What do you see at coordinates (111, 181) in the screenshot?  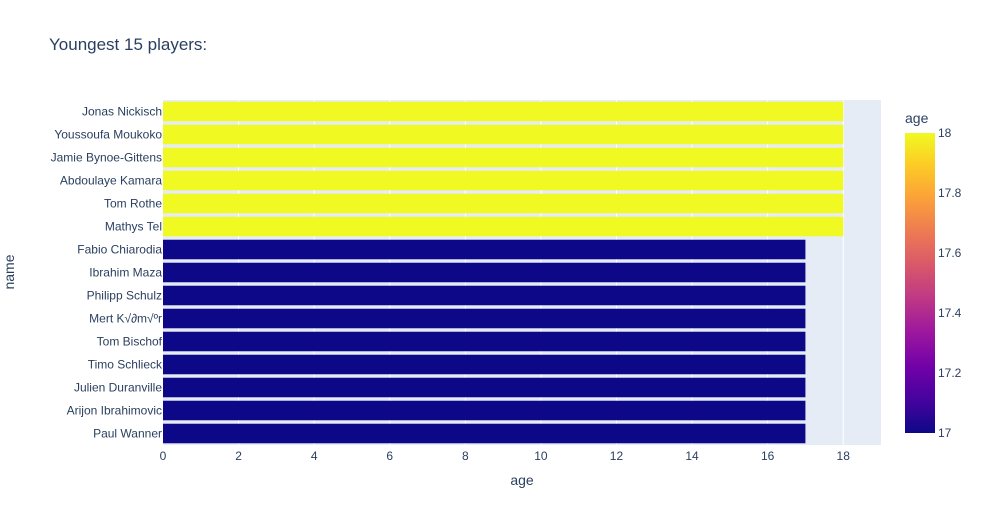 I see `y-tick-label: Abdoulaye Kamara` at bounding box center [111, 181].